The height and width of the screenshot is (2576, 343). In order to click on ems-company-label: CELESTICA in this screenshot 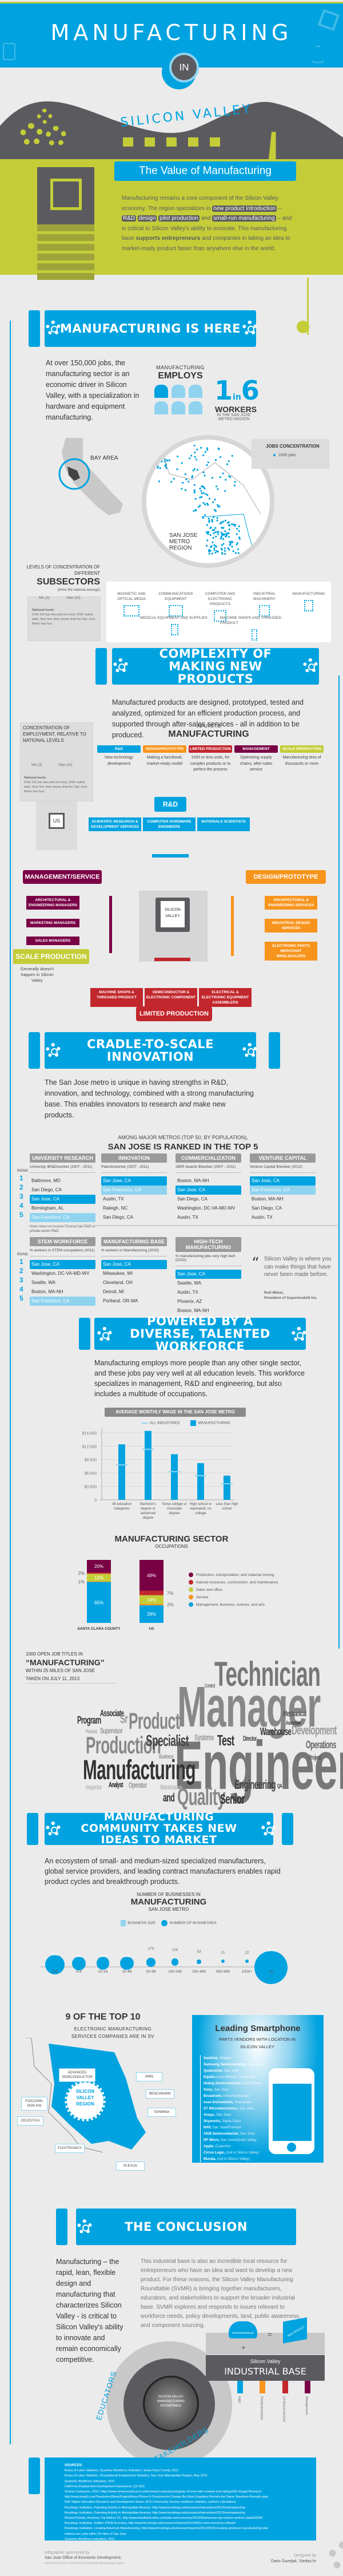, I will do `click(30, 2120)`.